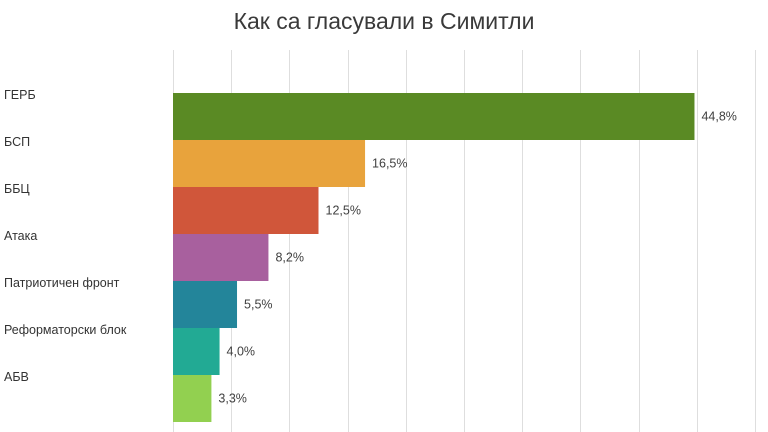 The height and width of the screenshot is (432, 768). I want to click on data-label: 16,5%, so click(389, 164).